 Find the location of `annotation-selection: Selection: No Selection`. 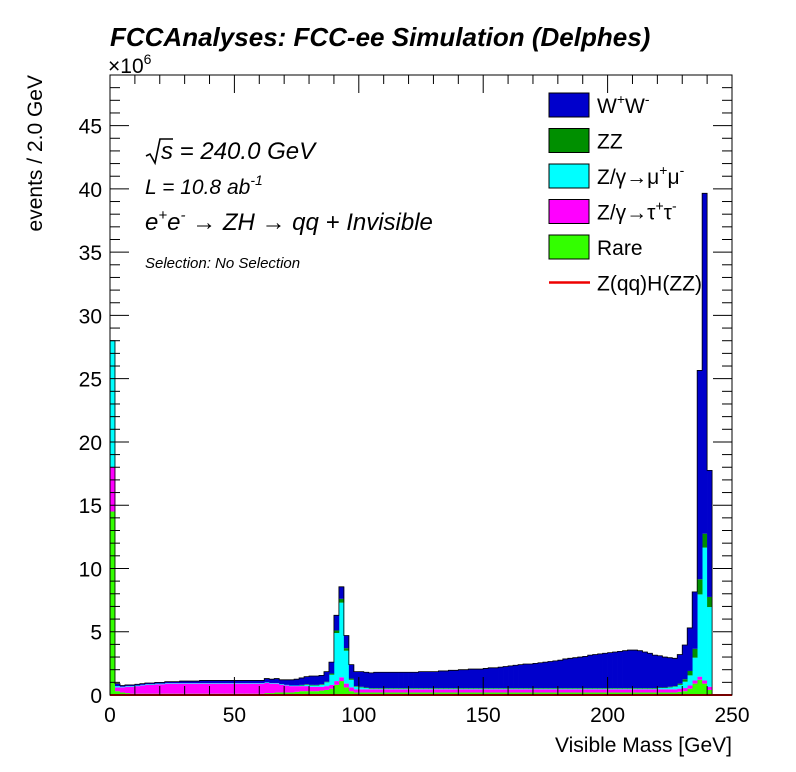

annotation-selection: Selection: No Selection is located at coordinates (222, 263).